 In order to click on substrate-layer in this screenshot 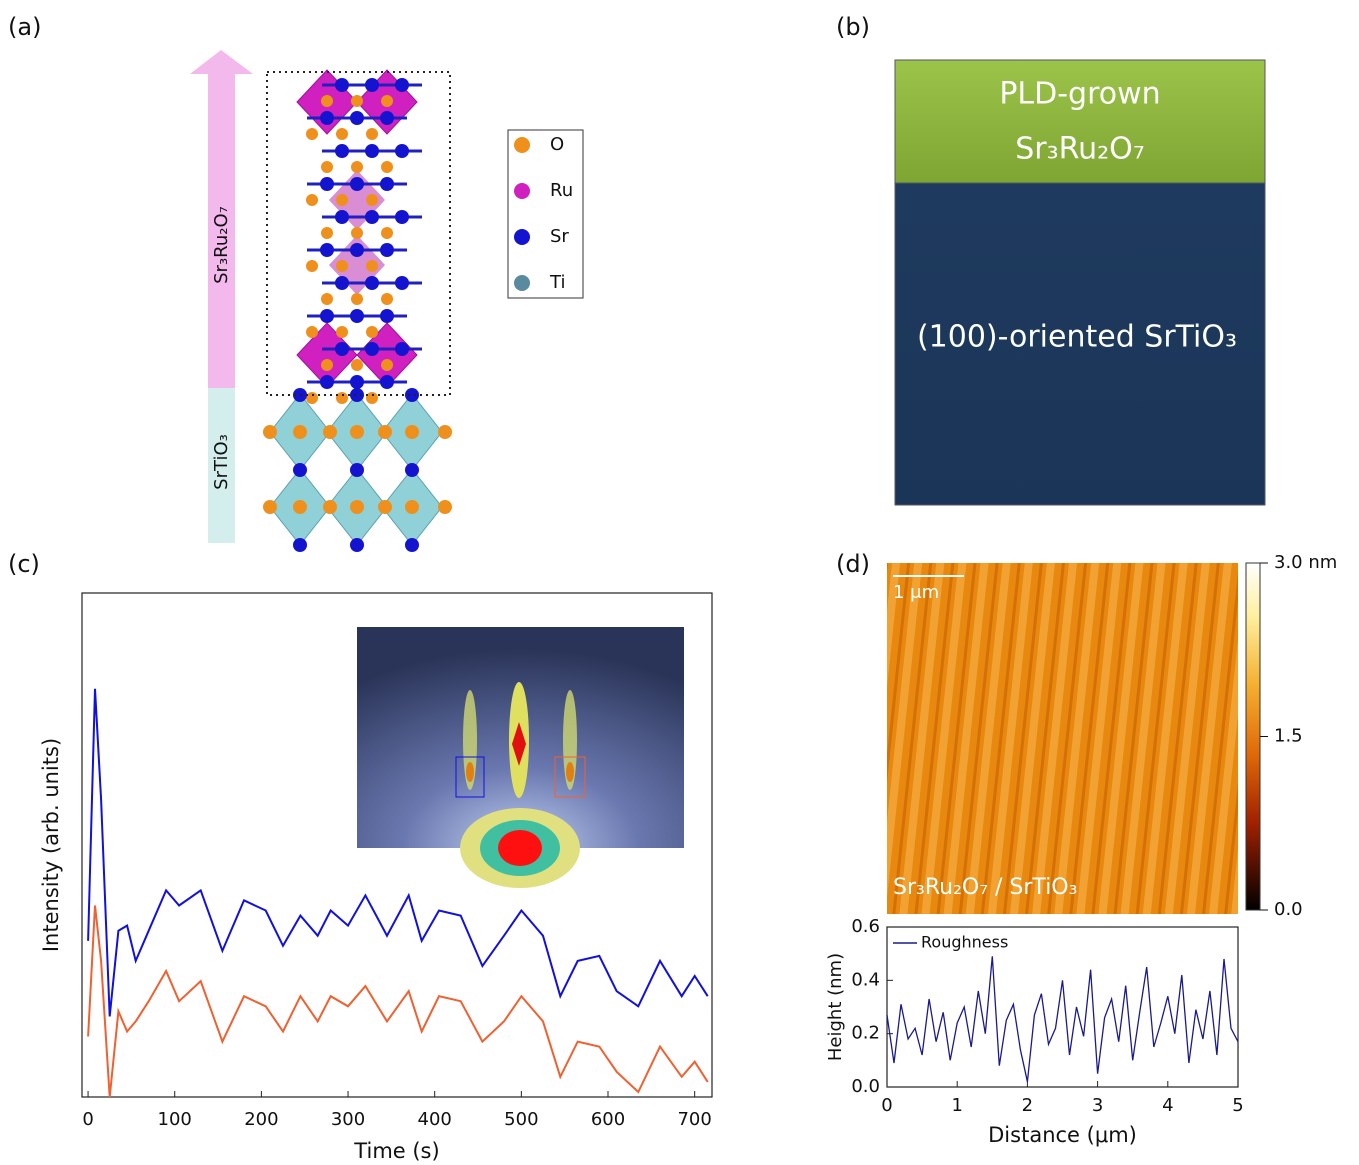, I will do `click(1080, 344)`.